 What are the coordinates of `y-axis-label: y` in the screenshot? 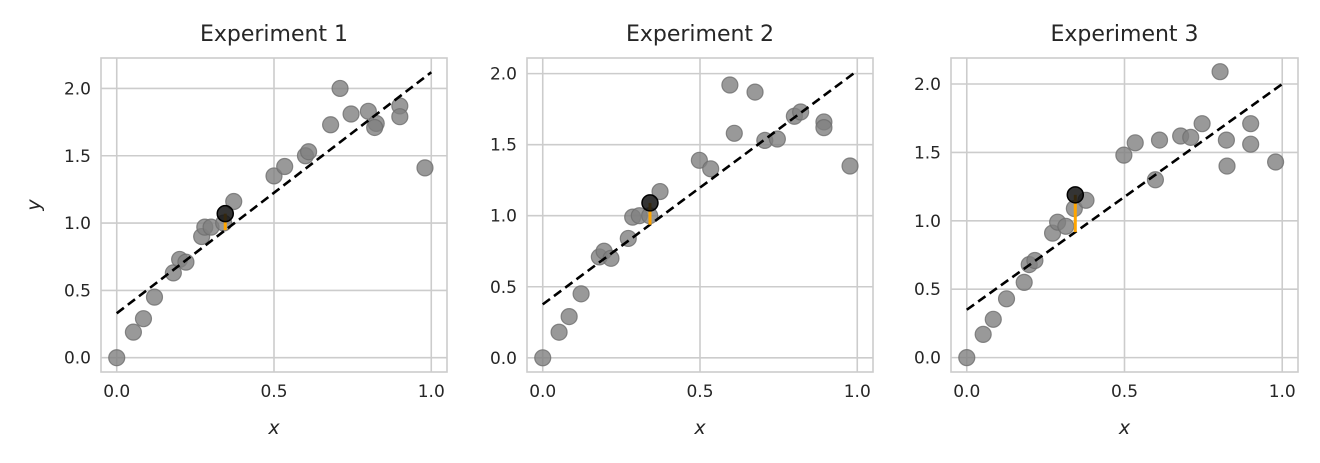 It's located at (34, 205).